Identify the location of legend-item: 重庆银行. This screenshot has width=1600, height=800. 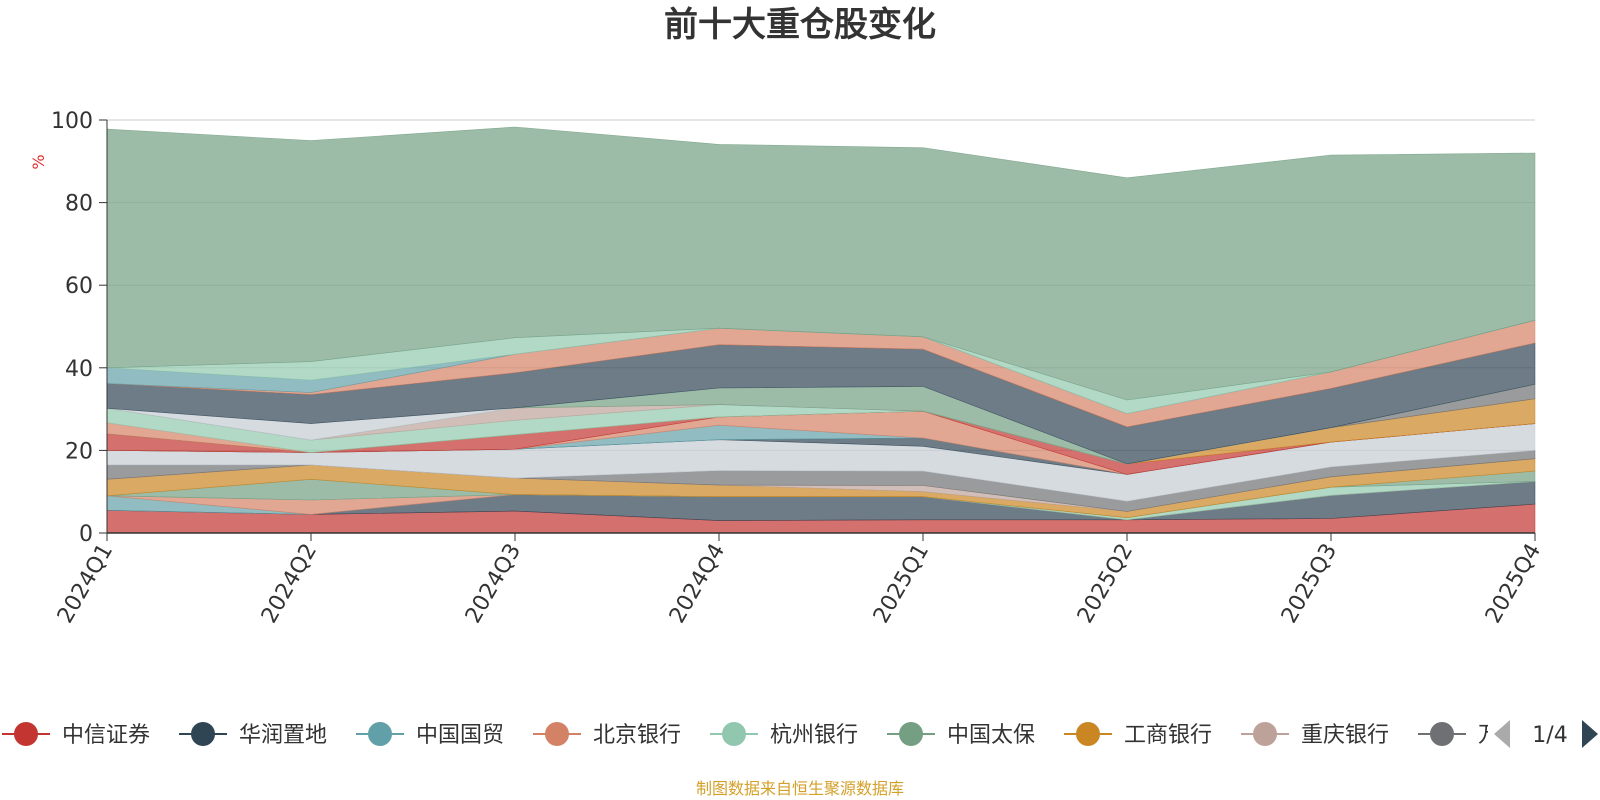
(1315, 735).